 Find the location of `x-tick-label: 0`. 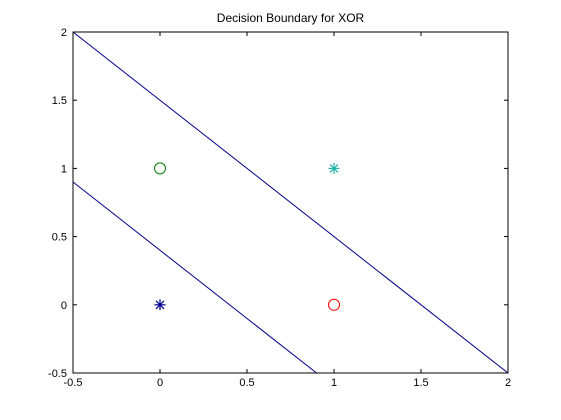

x-tick-label: 0 is located at coordinates (160, 383).